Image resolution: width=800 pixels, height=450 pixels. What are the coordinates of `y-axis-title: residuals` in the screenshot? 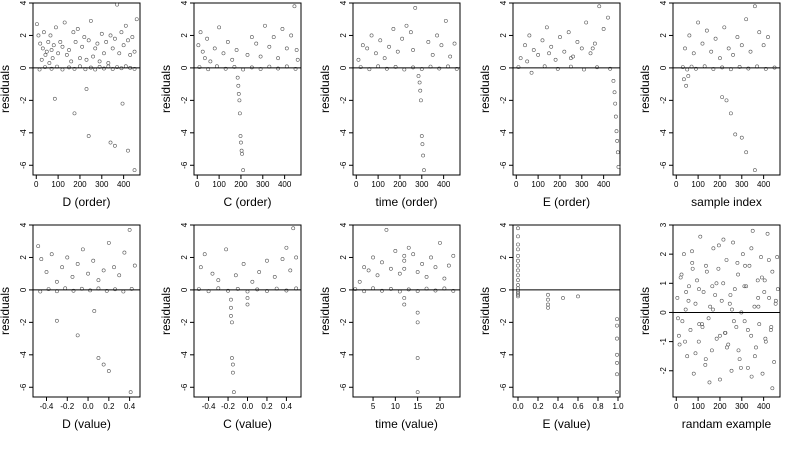 It's located at (645, 311).